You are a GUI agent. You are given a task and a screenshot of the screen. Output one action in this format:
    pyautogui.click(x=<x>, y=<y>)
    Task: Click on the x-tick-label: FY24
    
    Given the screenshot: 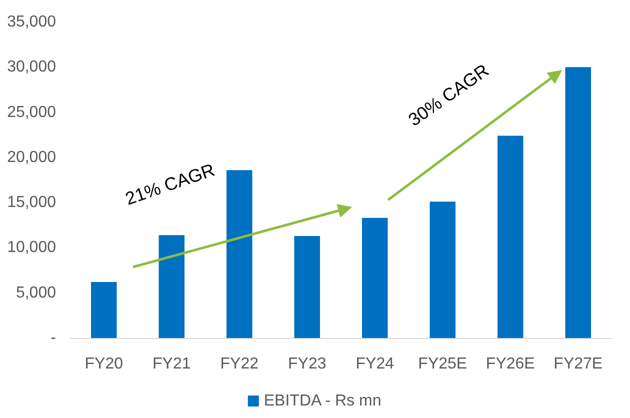 What is the action you would take?
    pyautogui.click(x=375, y=364)
    